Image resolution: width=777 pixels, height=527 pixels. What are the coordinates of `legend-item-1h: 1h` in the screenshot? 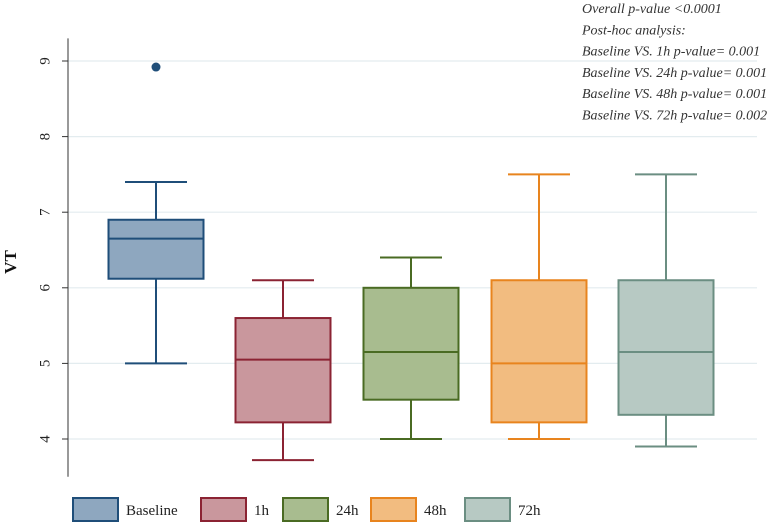 It's located at (235, 509).